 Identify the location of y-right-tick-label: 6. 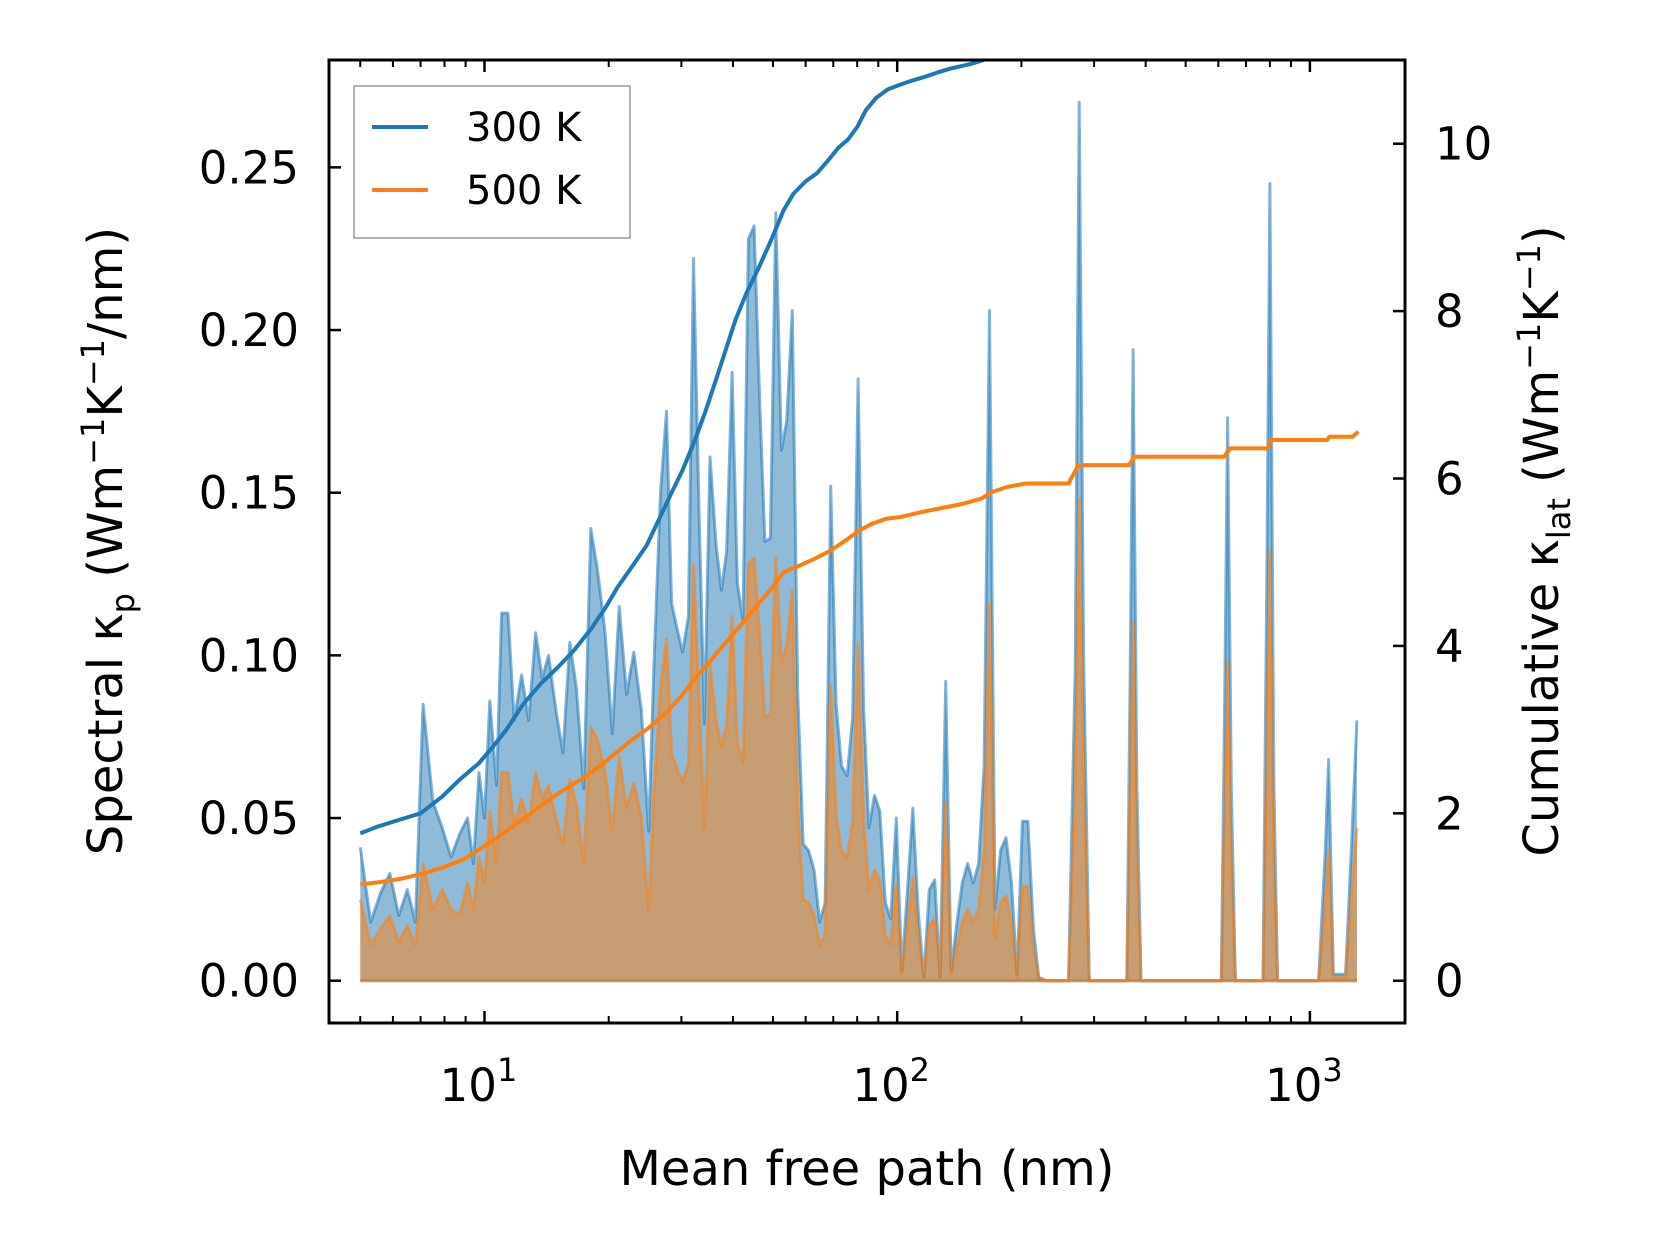
(1449, 479).